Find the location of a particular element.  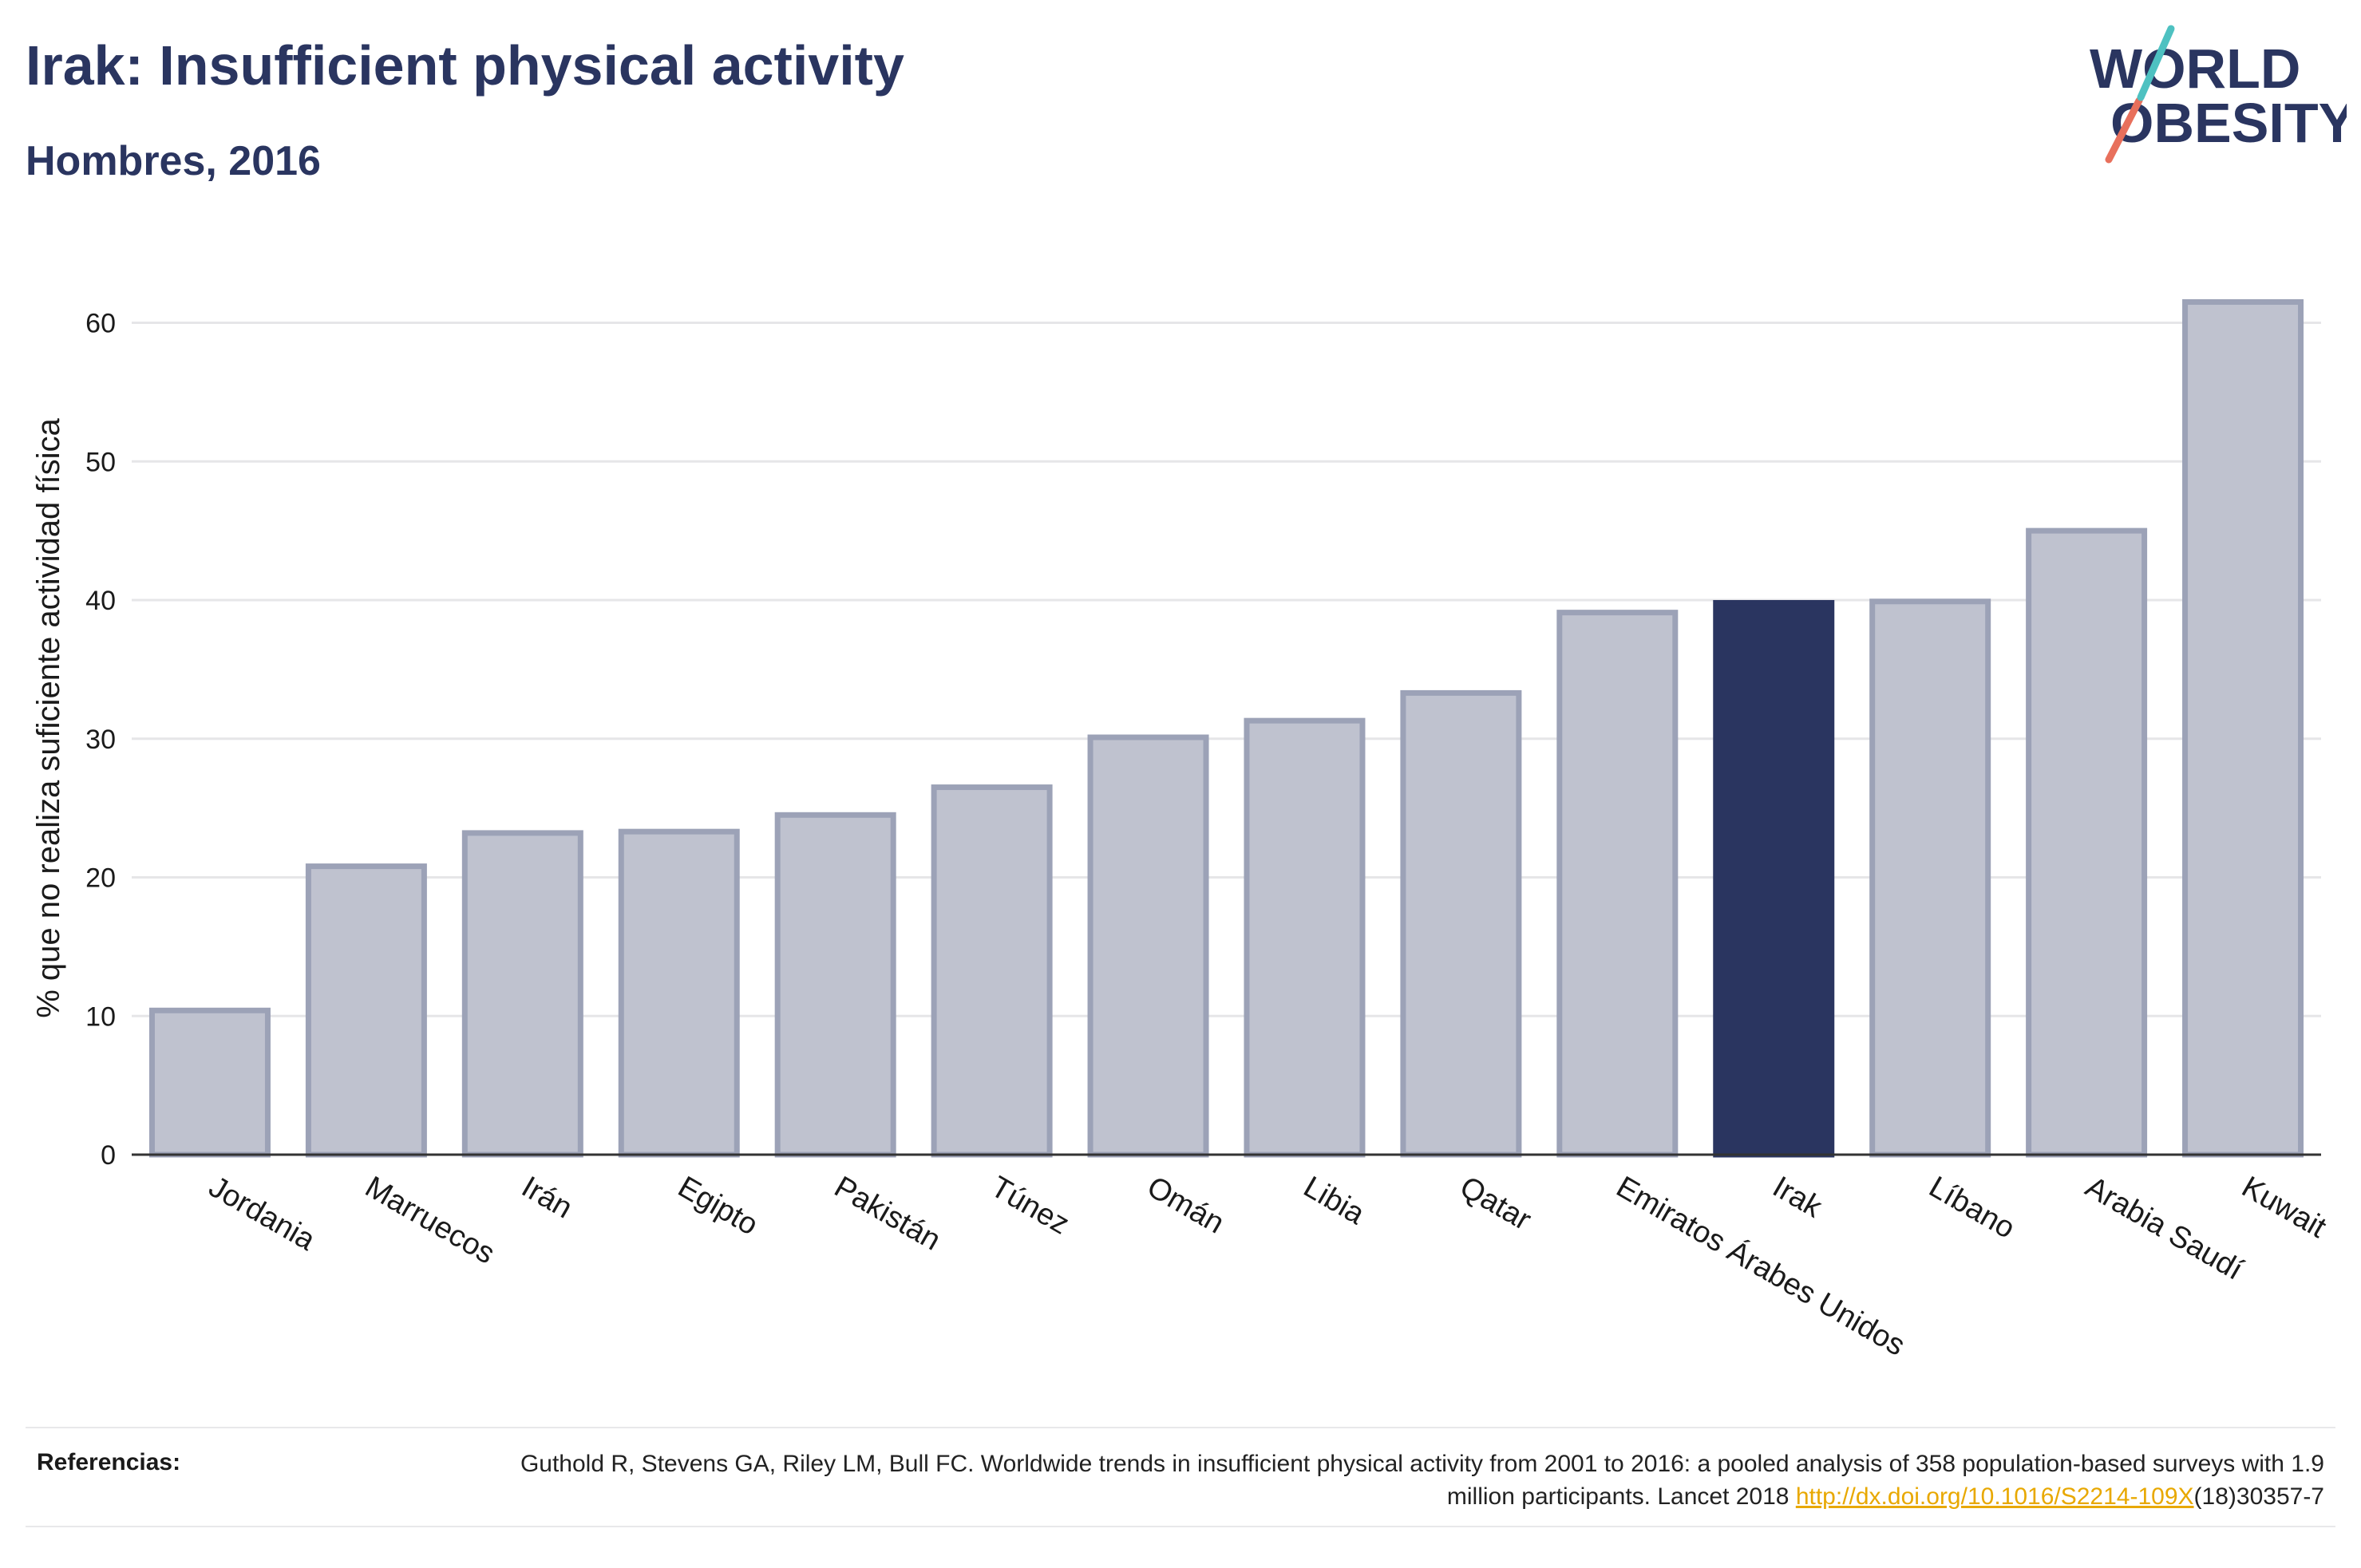

references-label: Referencias: is located at coordinates (109, 1462).